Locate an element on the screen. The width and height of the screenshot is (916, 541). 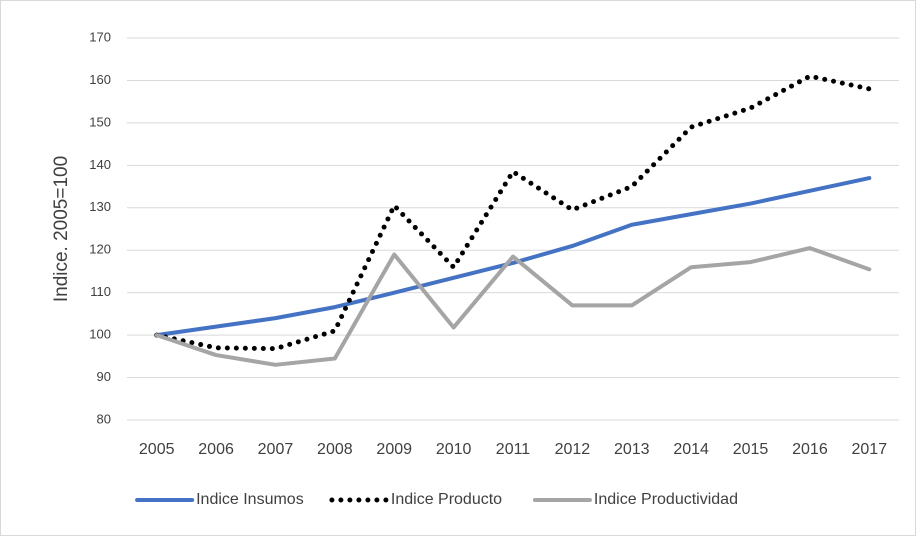
legend-label: Indice Insumos is located at coordinates (250, 499).